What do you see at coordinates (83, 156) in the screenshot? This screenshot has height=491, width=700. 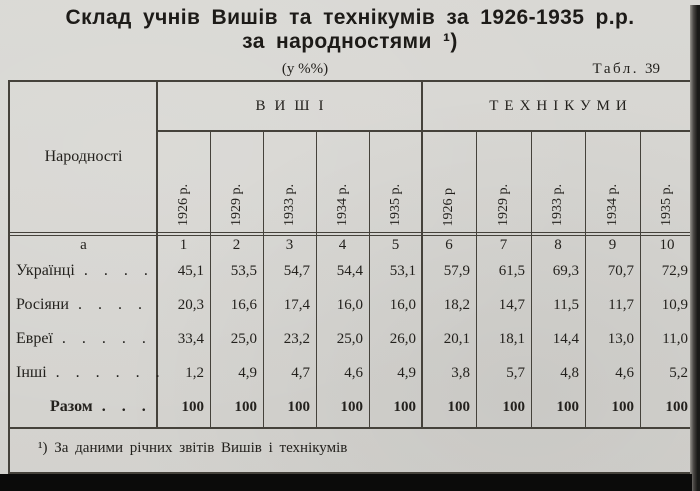 I see `row-header-cell: Народності` at bounding box center [83, 156].